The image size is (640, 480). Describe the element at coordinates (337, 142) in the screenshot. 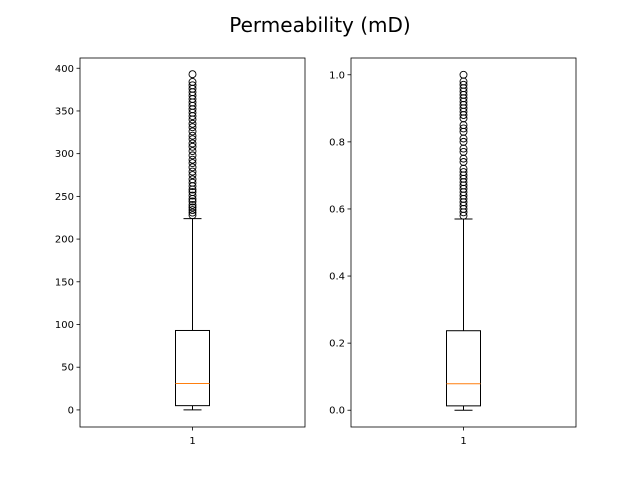

I see `y-tick-label: 0.8` at that location.